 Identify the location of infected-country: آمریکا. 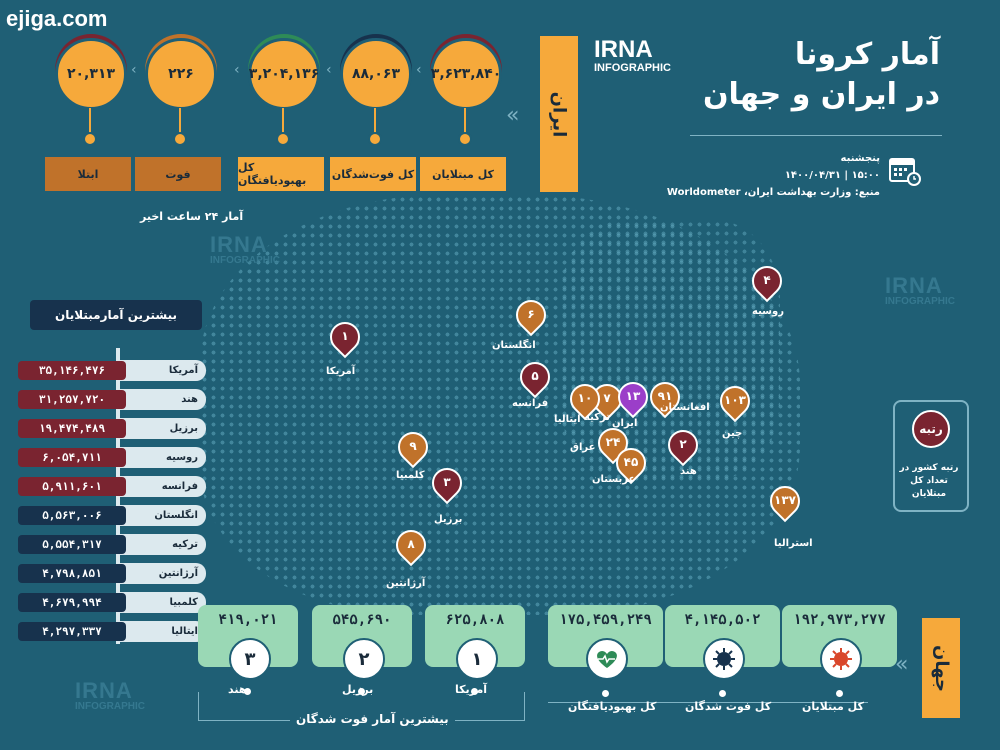
(162, 370).